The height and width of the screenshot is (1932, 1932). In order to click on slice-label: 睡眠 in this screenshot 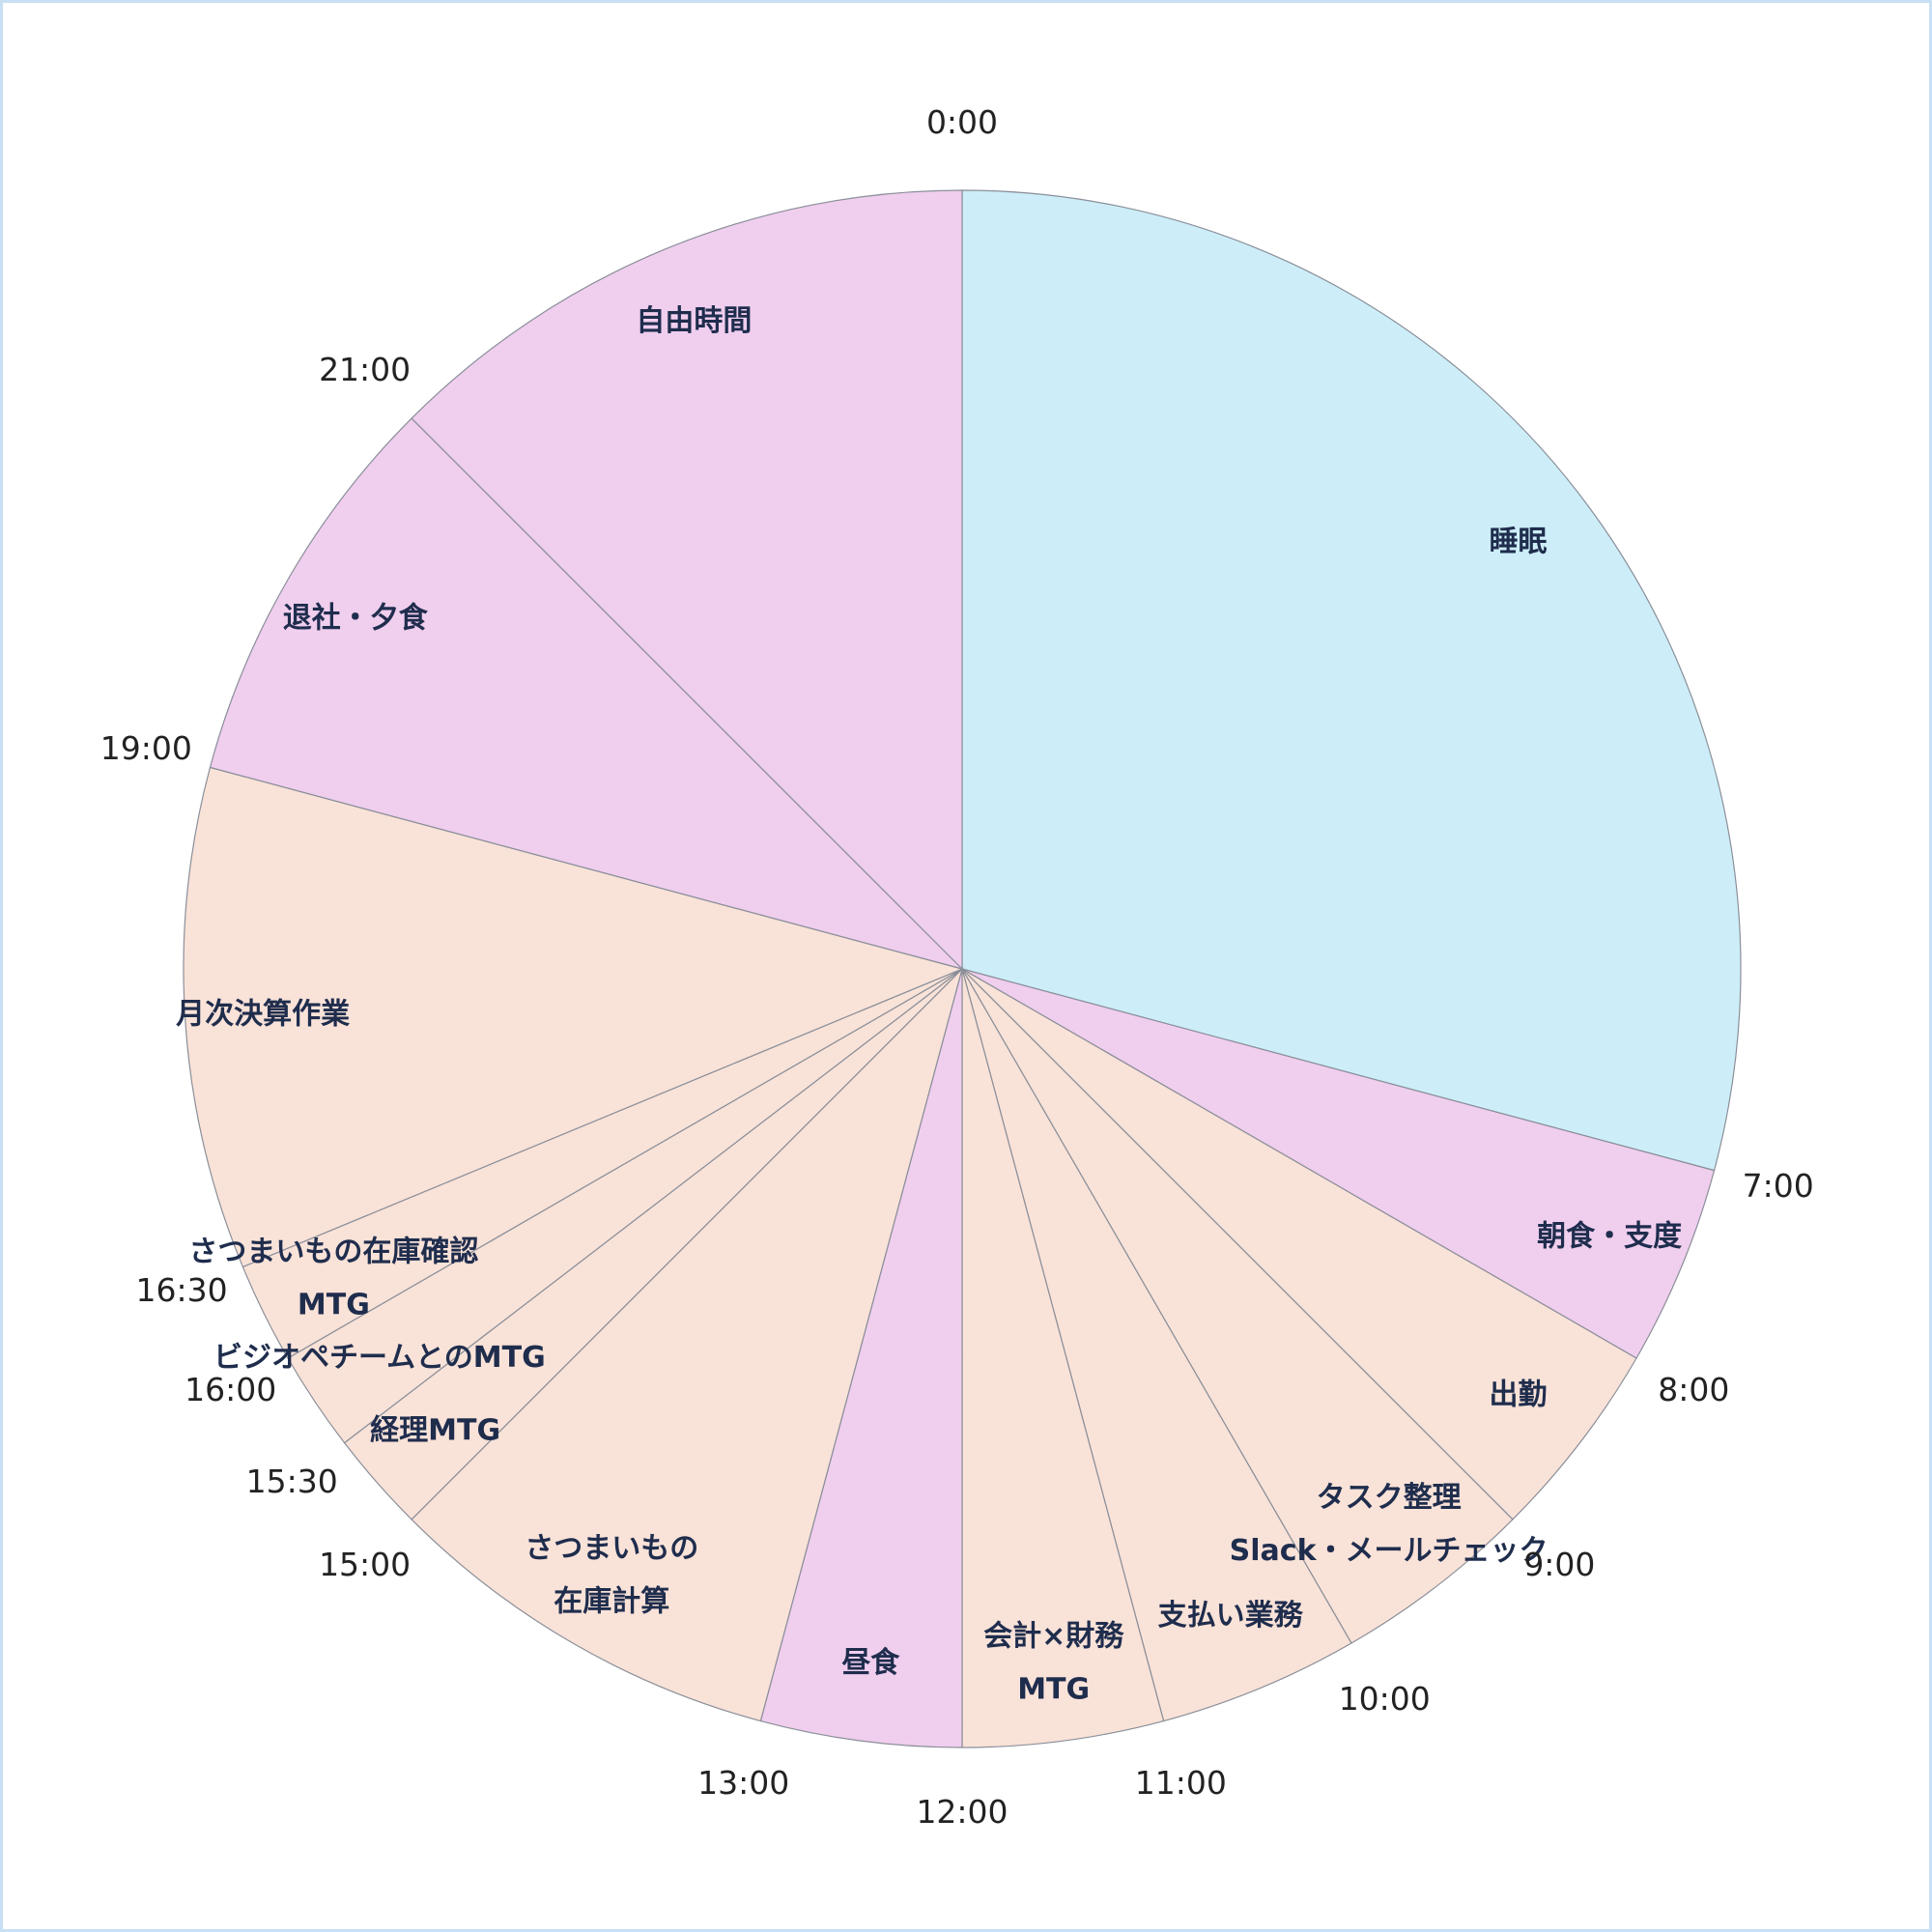, I will do `click(1518, 541)`.